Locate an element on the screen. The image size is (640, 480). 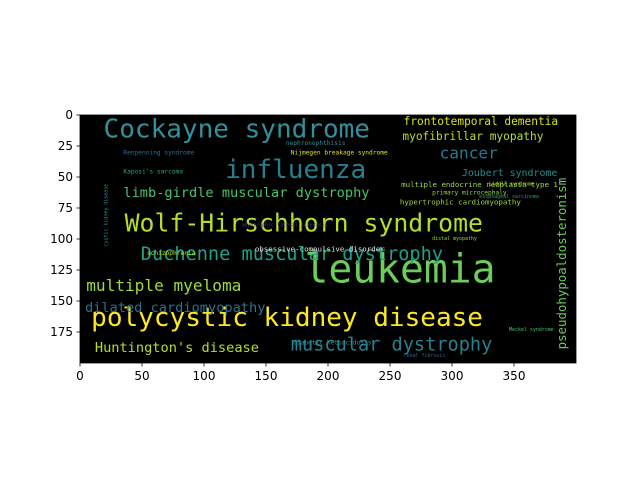
word-2: Wolf-Hirschhorn syndrome is located at coordinates (304, 223).